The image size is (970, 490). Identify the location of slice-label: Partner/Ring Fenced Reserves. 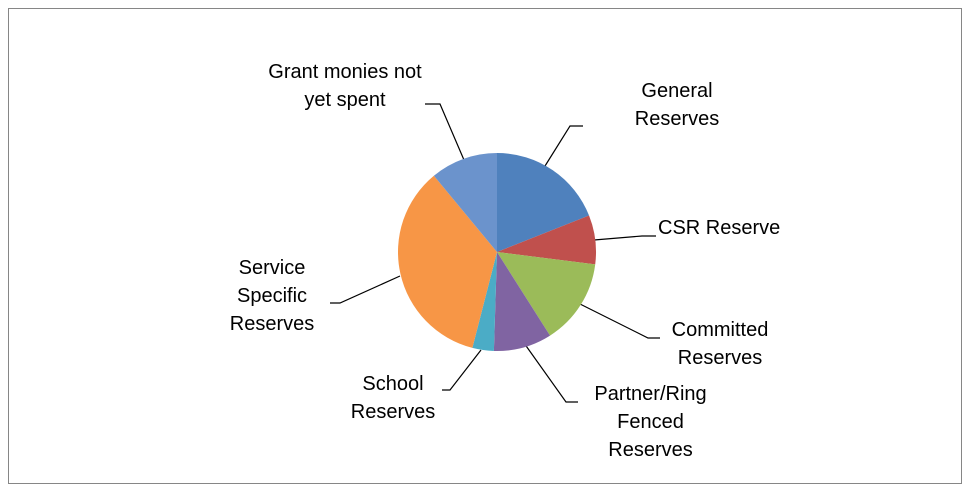
(650, 422).